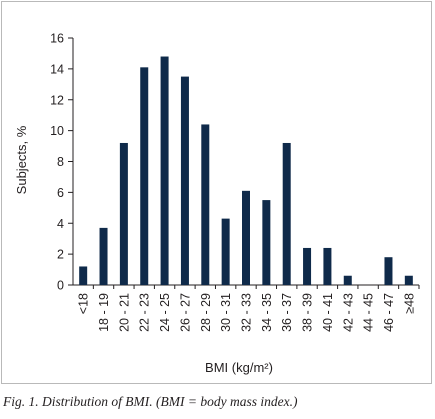 The image size is (435, 419). Describe the element at coordinates (57, 69) in the screenshot. I see `y-tick-label: 14` at that location.